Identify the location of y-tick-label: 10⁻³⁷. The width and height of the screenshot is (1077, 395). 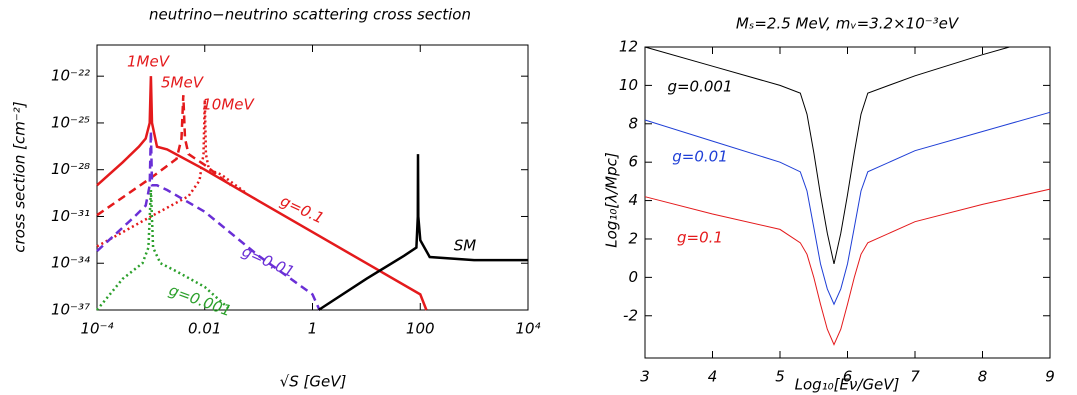
(70, 310).